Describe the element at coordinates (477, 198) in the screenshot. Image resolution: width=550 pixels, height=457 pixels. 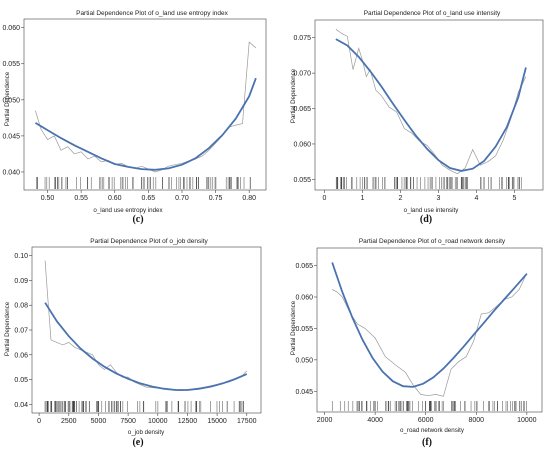
I see `x-tick-label: 4` at that location.